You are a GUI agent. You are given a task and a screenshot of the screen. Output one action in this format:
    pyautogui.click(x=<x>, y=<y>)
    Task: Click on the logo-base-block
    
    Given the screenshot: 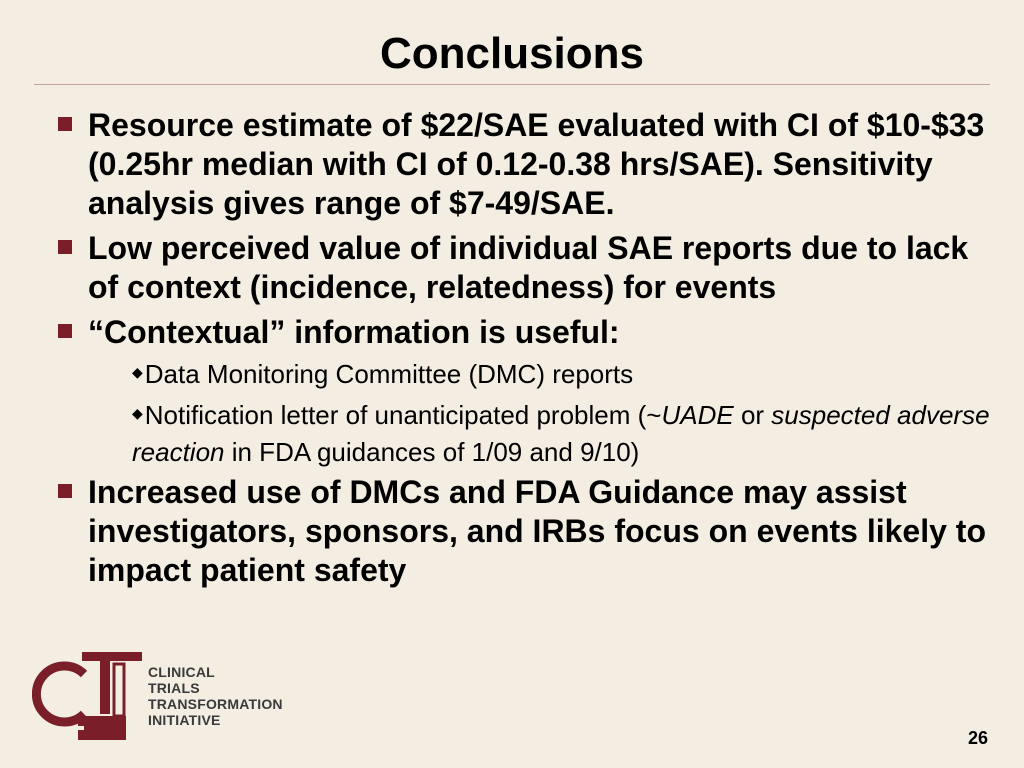 What is the action you would take?
    pyautogui.click(x=102, y=728)
    